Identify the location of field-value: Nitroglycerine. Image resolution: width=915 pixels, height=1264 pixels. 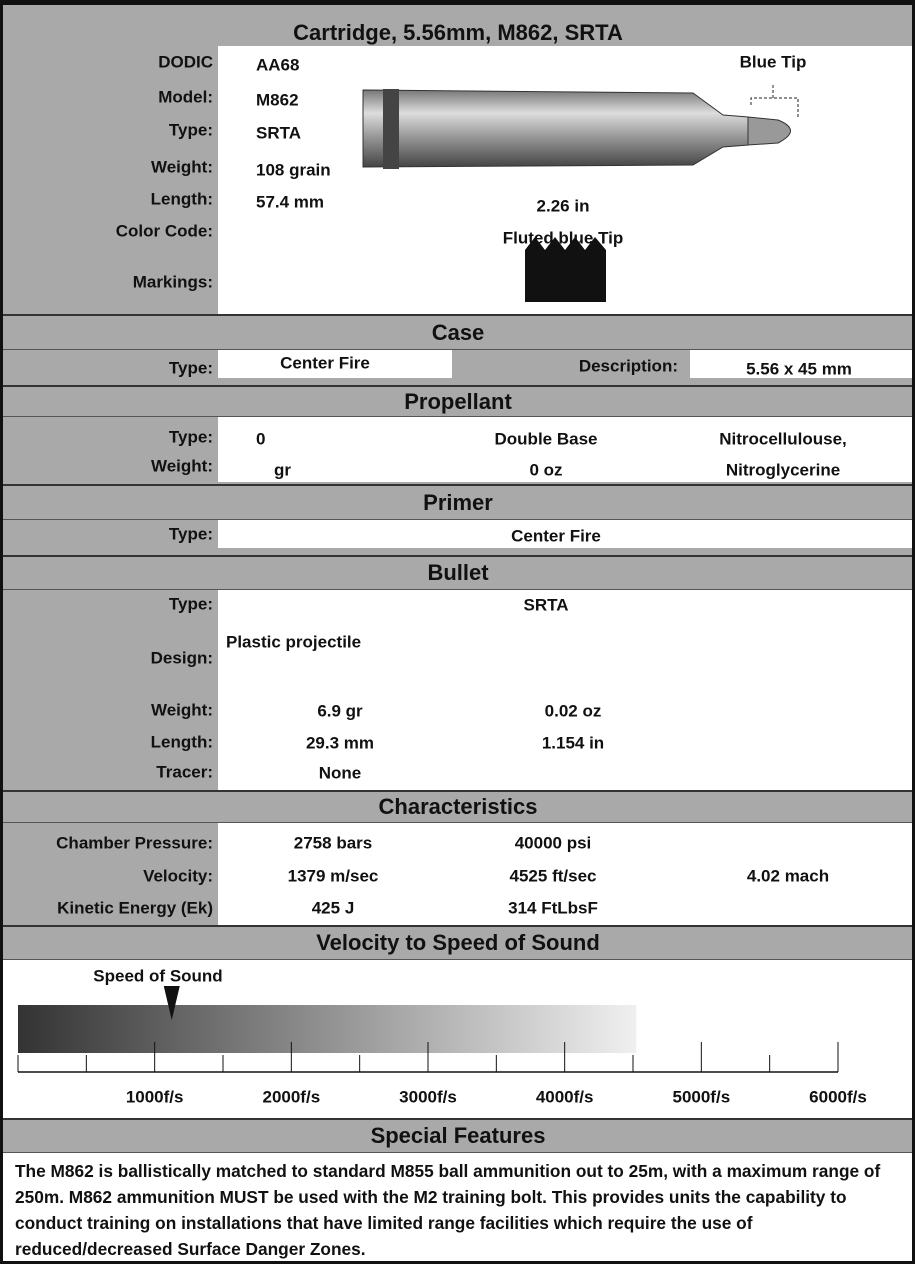
(783, 470).